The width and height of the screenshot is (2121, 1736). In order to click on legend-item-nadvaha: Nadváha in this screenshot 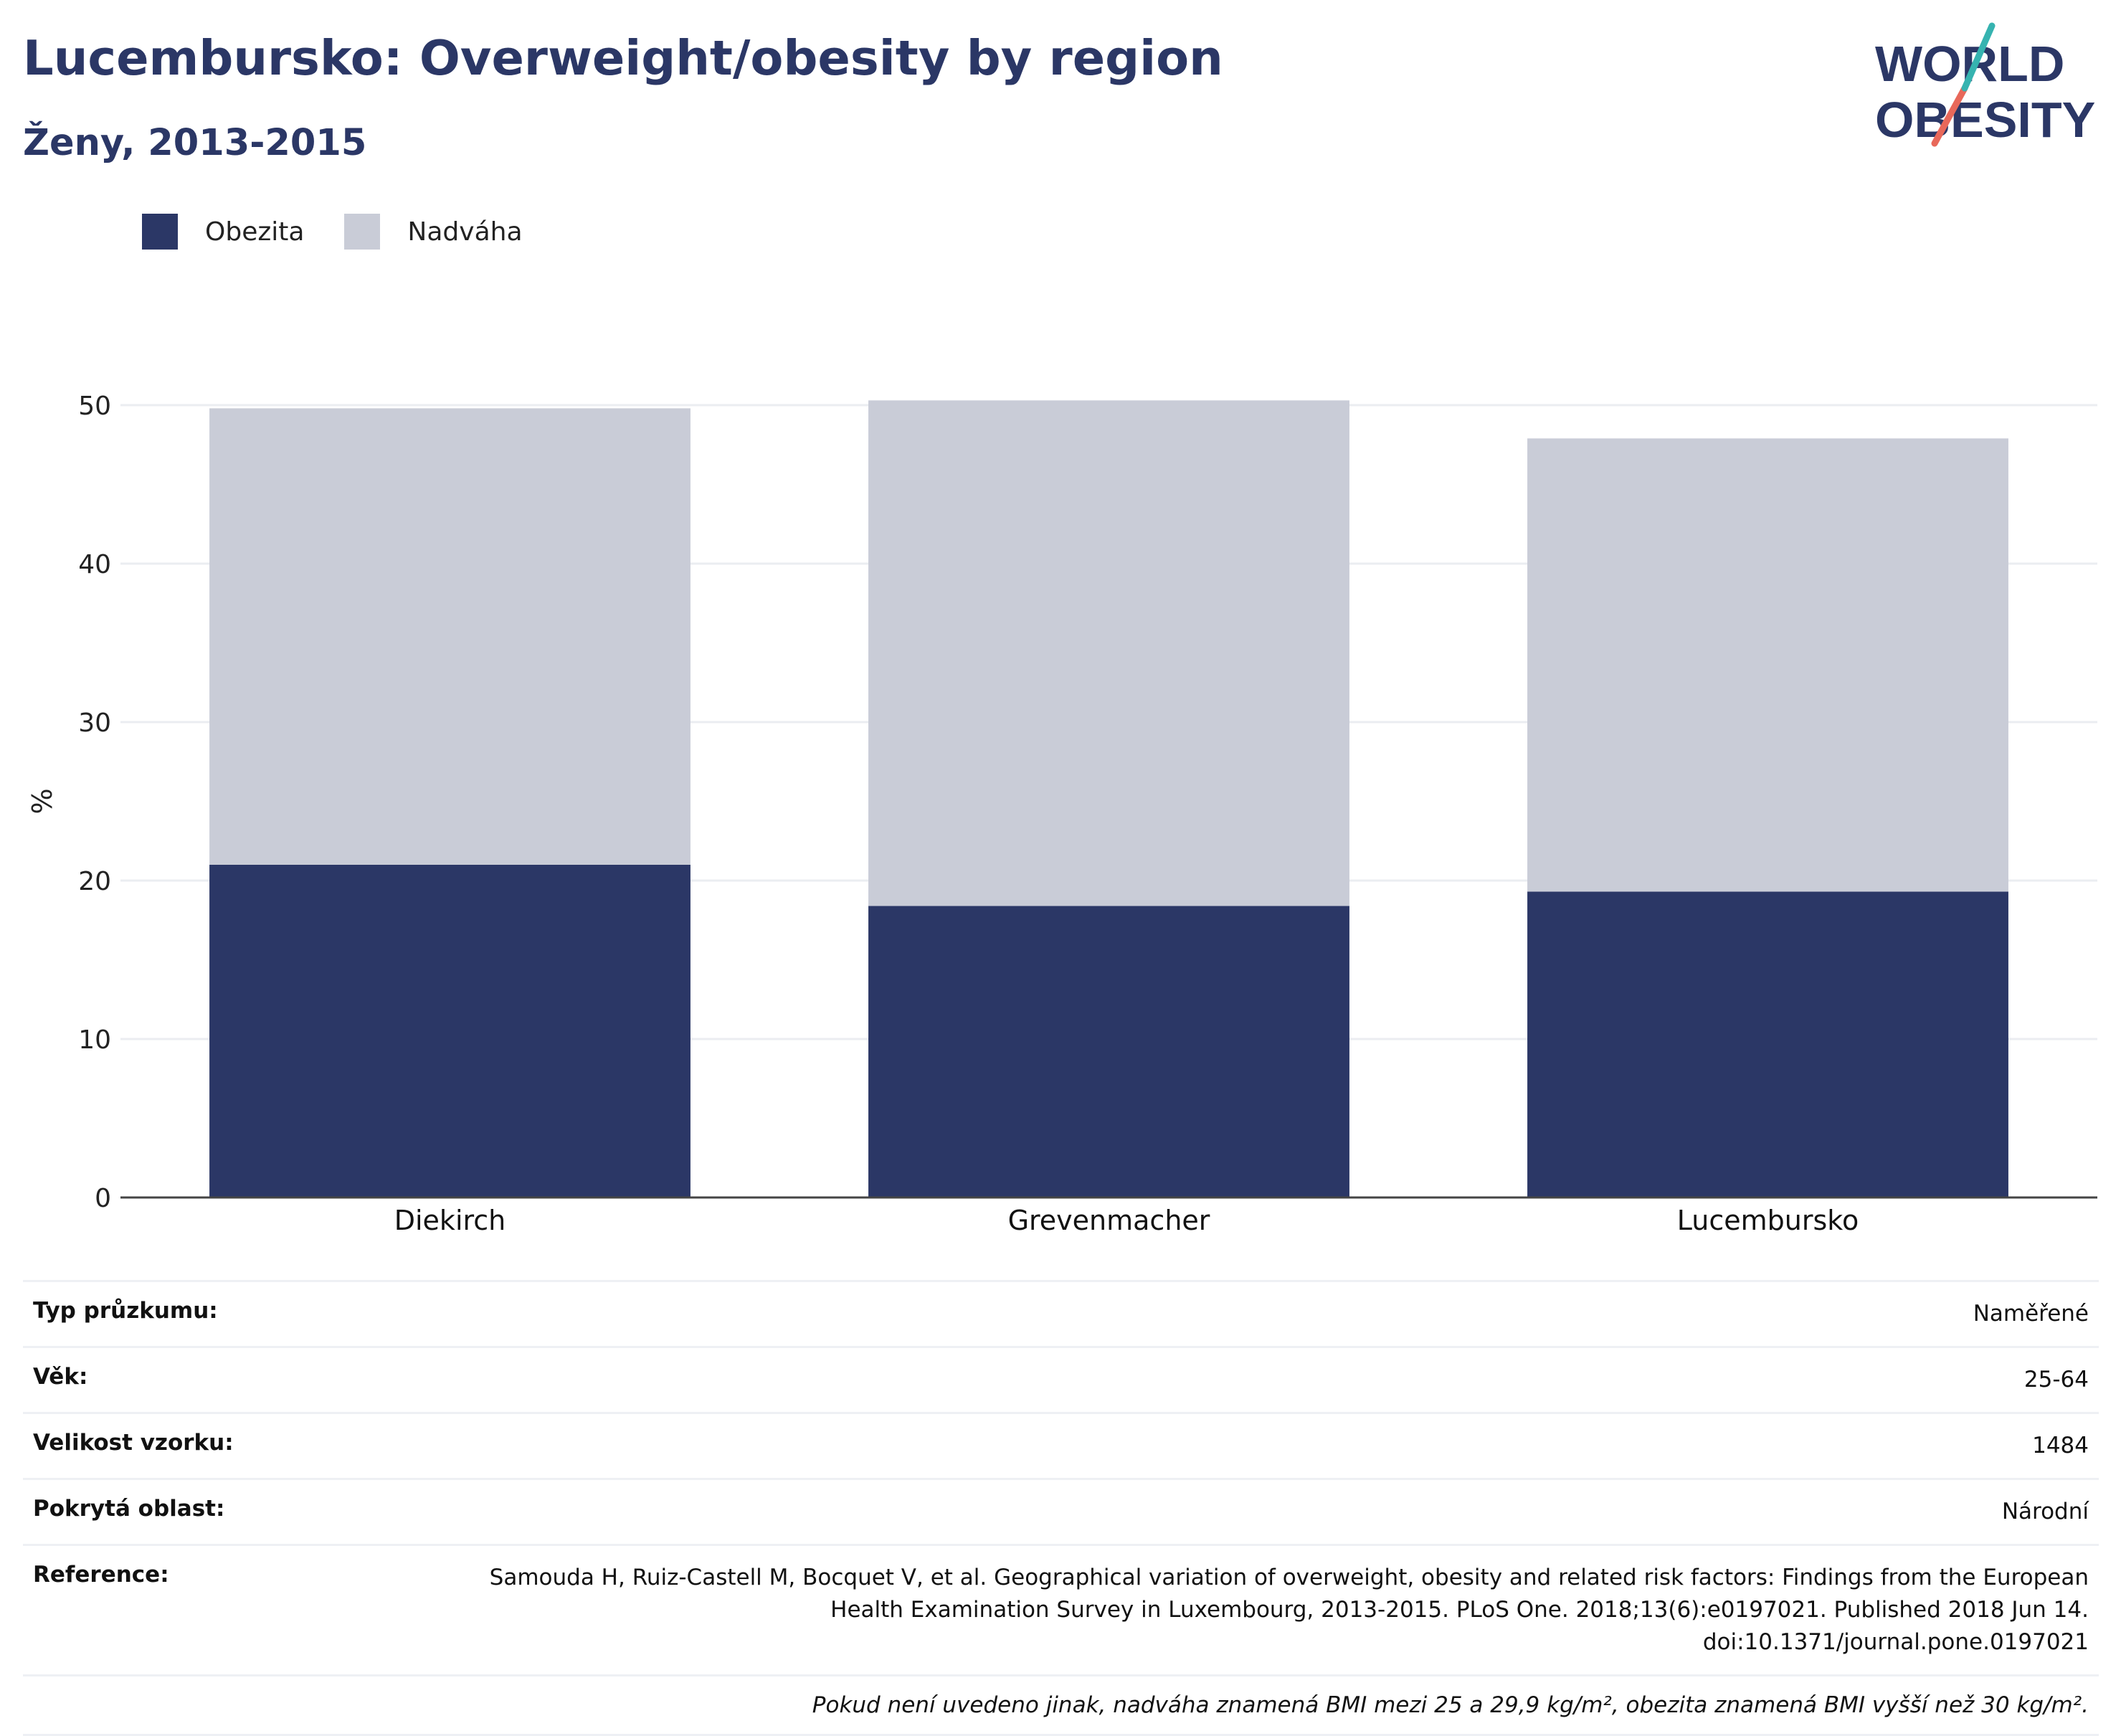, I will do `click(433, 232)`.